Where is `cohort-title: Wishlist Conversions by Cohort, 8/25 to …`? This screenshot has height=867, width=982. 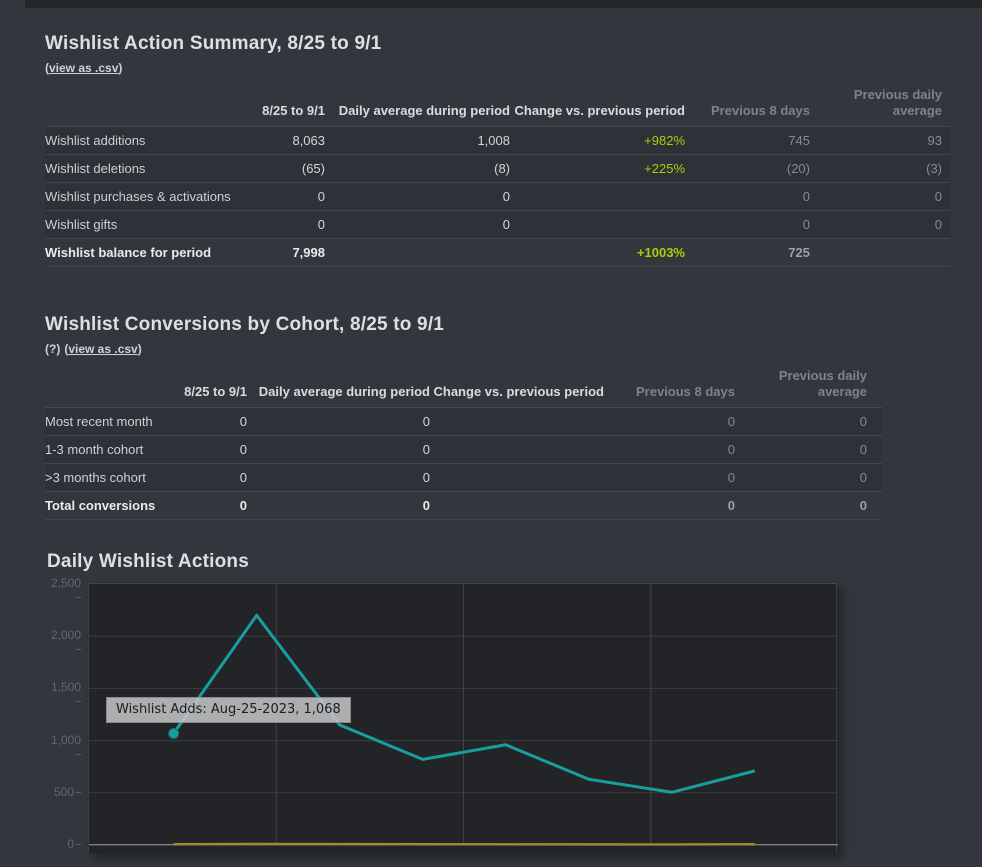
cohort-title: Wishlist Conversions by Cohort, 8/25 to … is located at coordinates (245, 324).